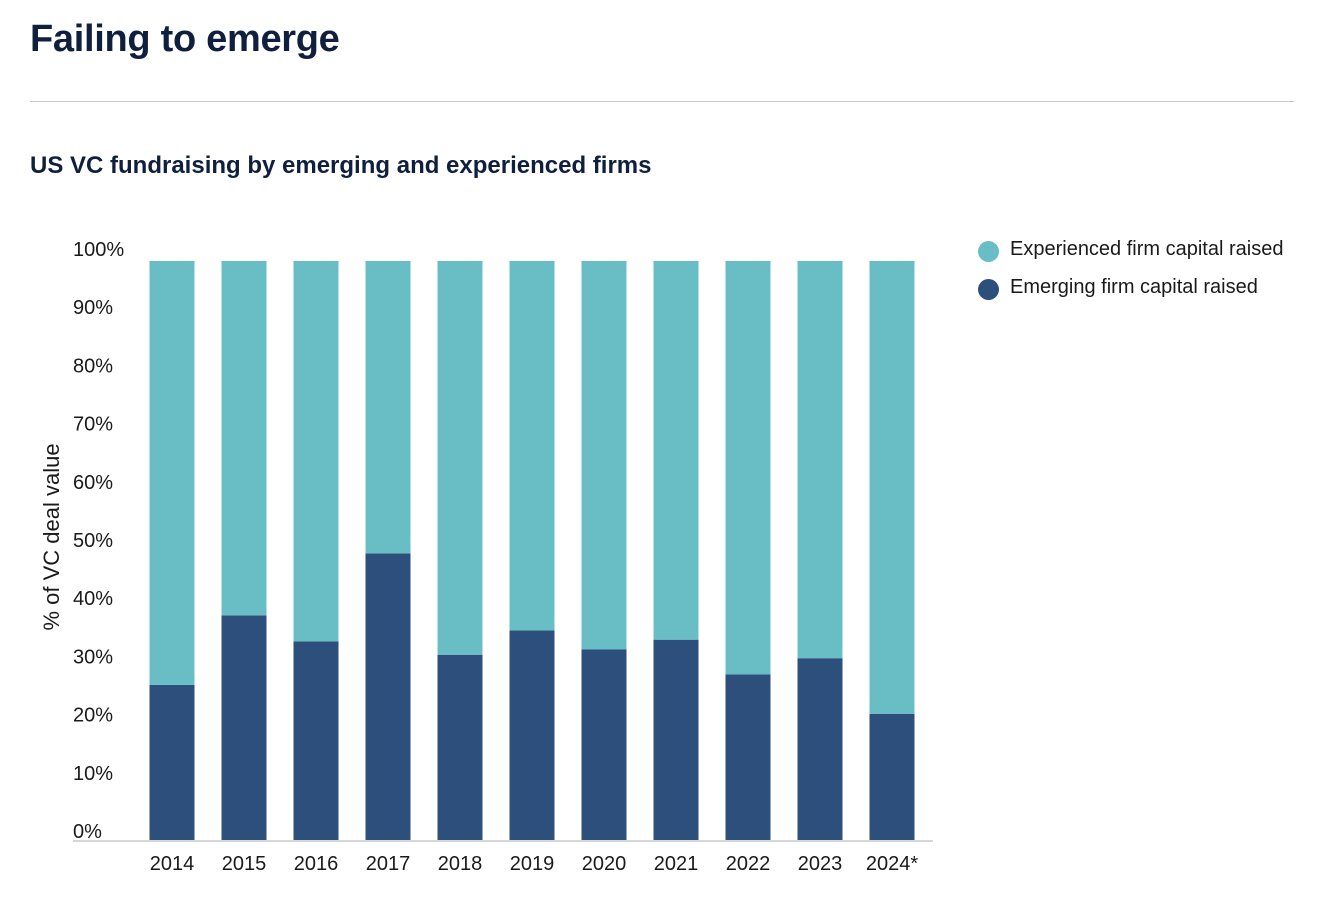 This screenshot has width=1330, height=908. I want to click on x-tick-label: 2018, so click(460, 864).